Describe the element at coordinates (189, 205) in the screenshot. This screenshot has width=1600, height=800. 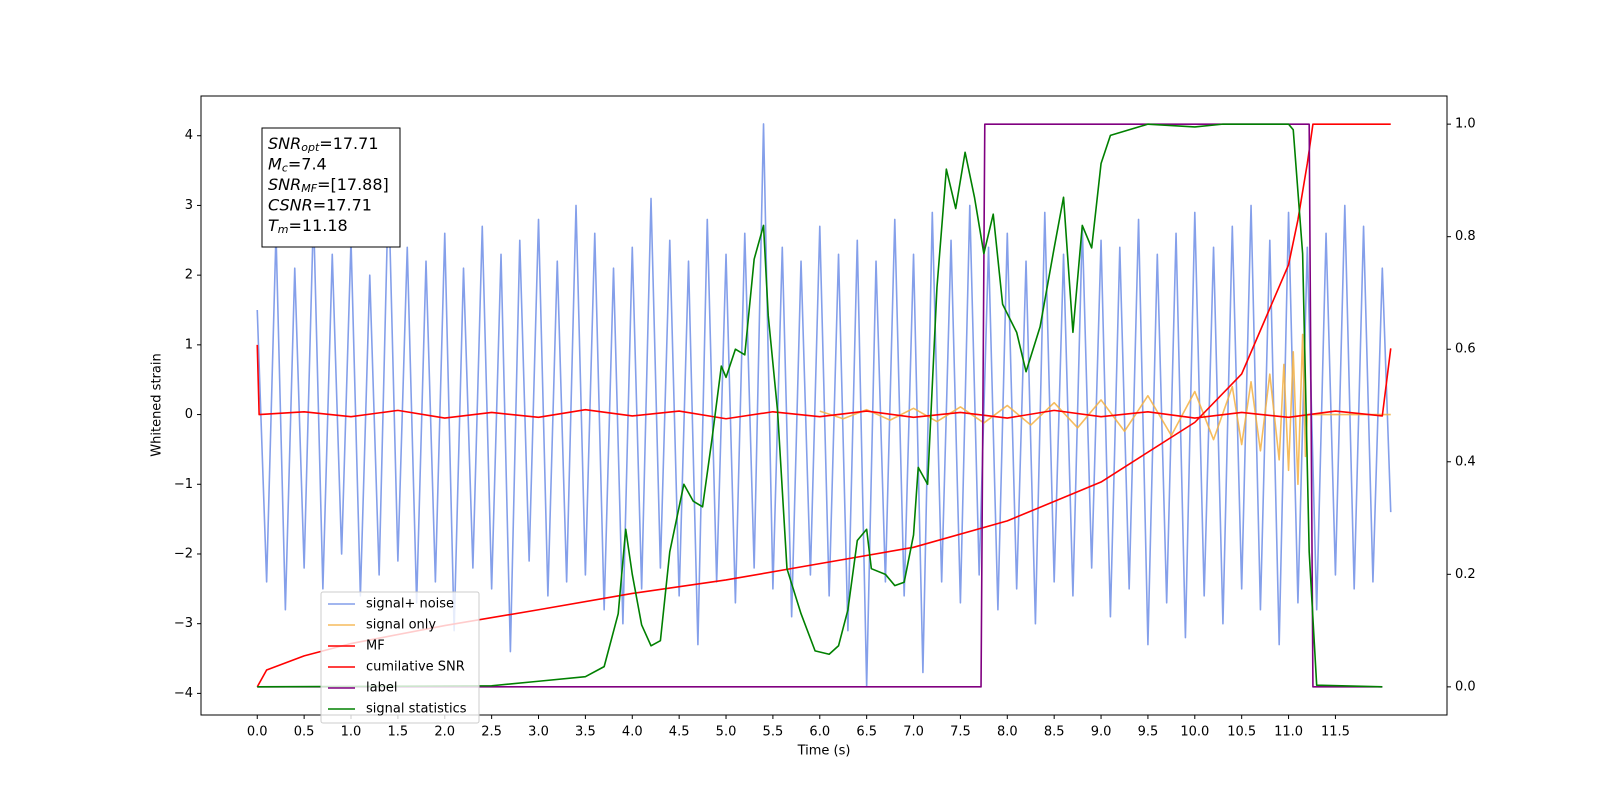
I see `y-tick-label: 3` at that location.